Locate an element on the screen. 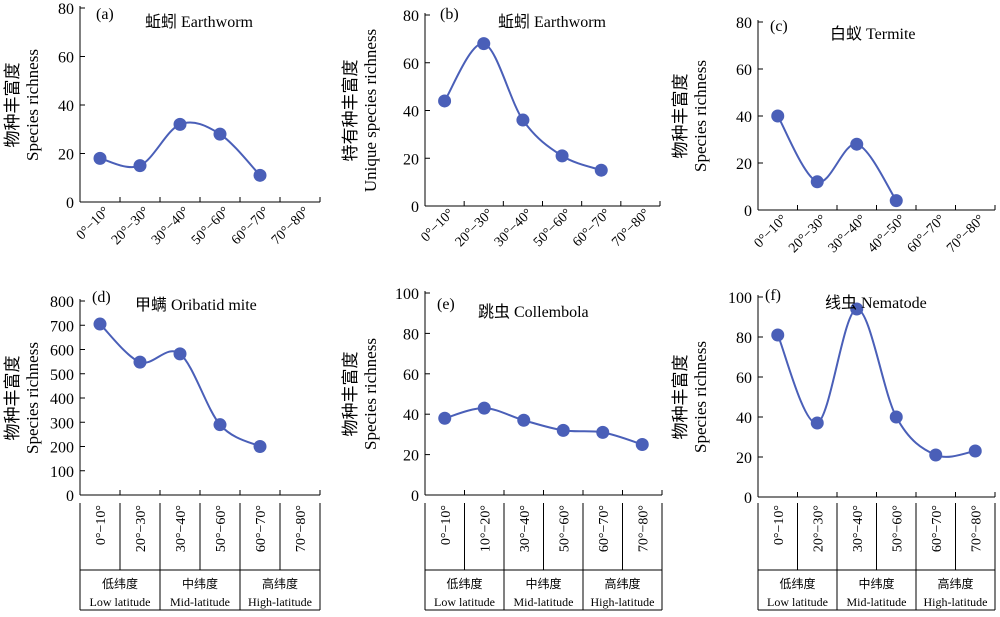  panel-title: 跳虫 Collembola is located at coordinates (533, 312).